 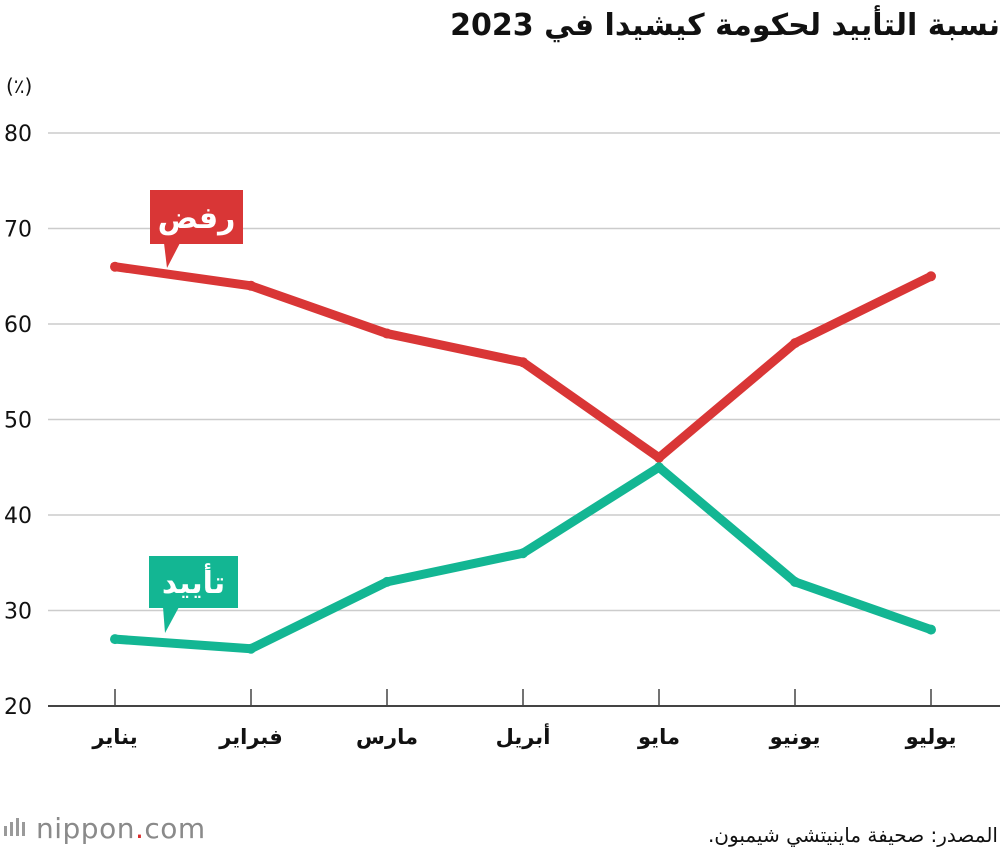 I want to click on nippon-logo: nippon.com, so click(x=105, y=828).